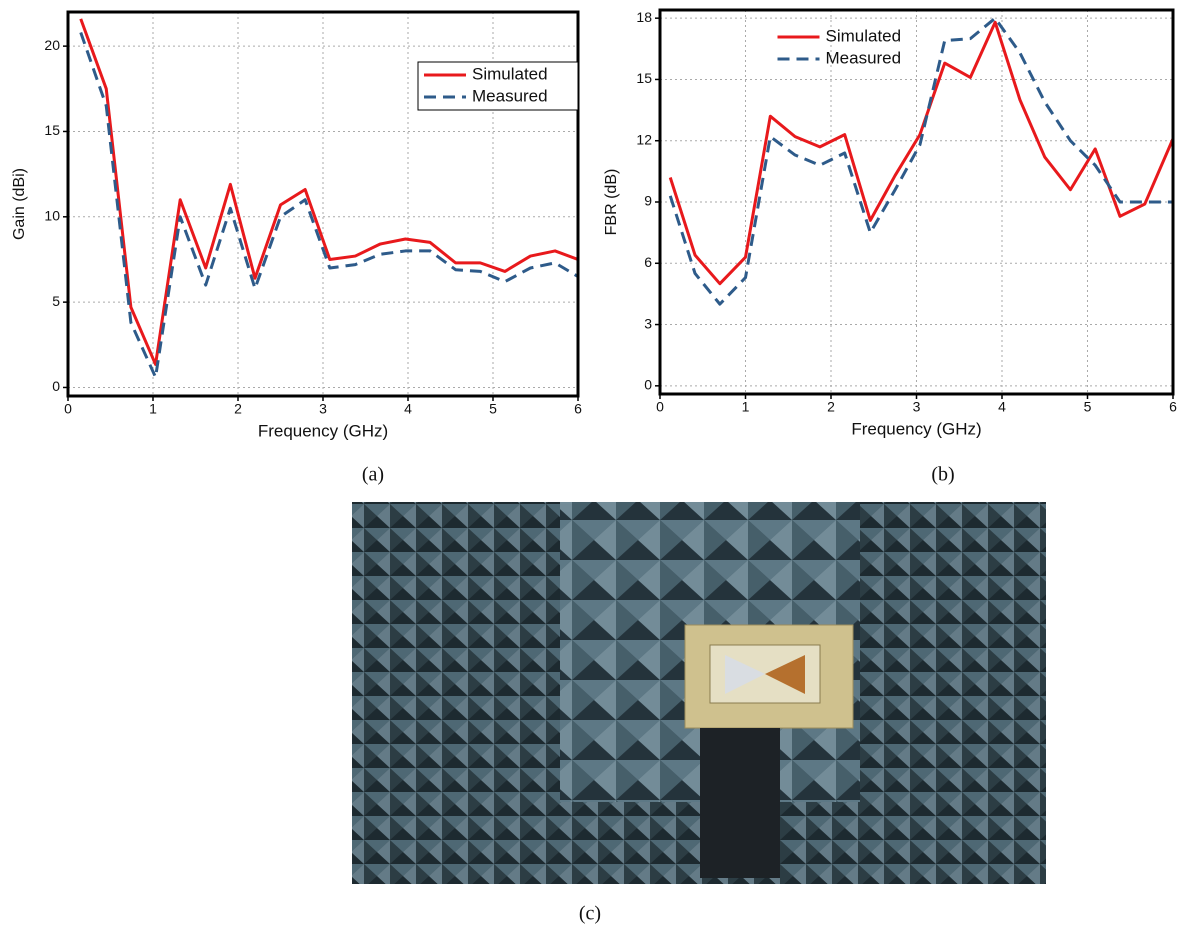 The image size is (1180, 934). I want to click on left-wall, so click(510, 725).